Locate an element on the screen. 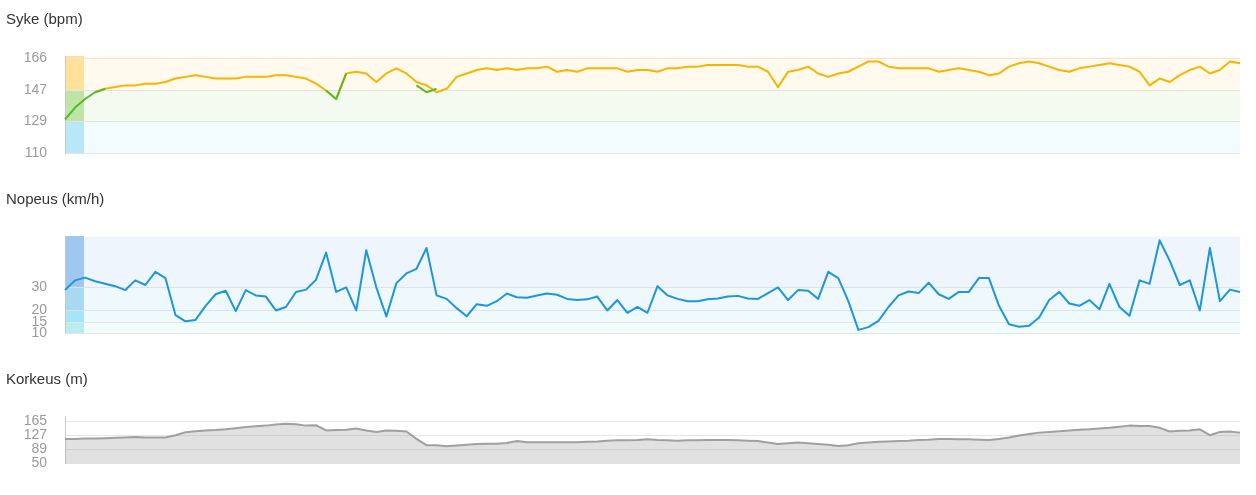  chart-title: Korkeus (m) is located at coordinates (47, 379).